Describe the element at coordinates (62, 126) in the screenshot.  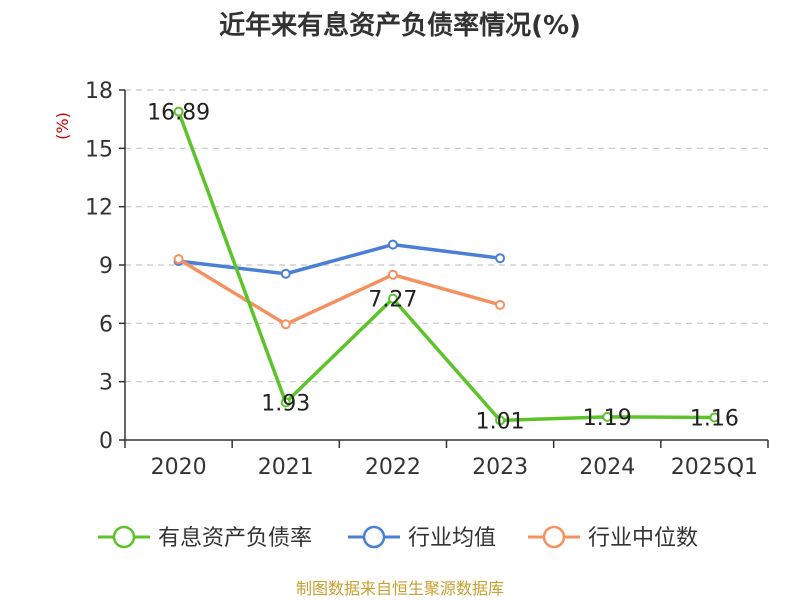
I see `y-axis-unit-label: (%)` at that location.